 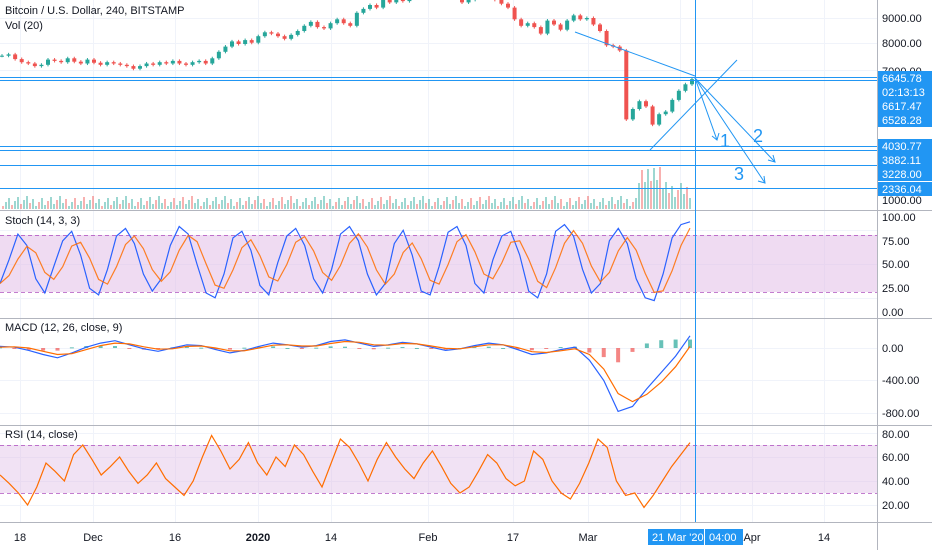 I want to click on price-tick: 9000.00, so click(x=902, y=19).